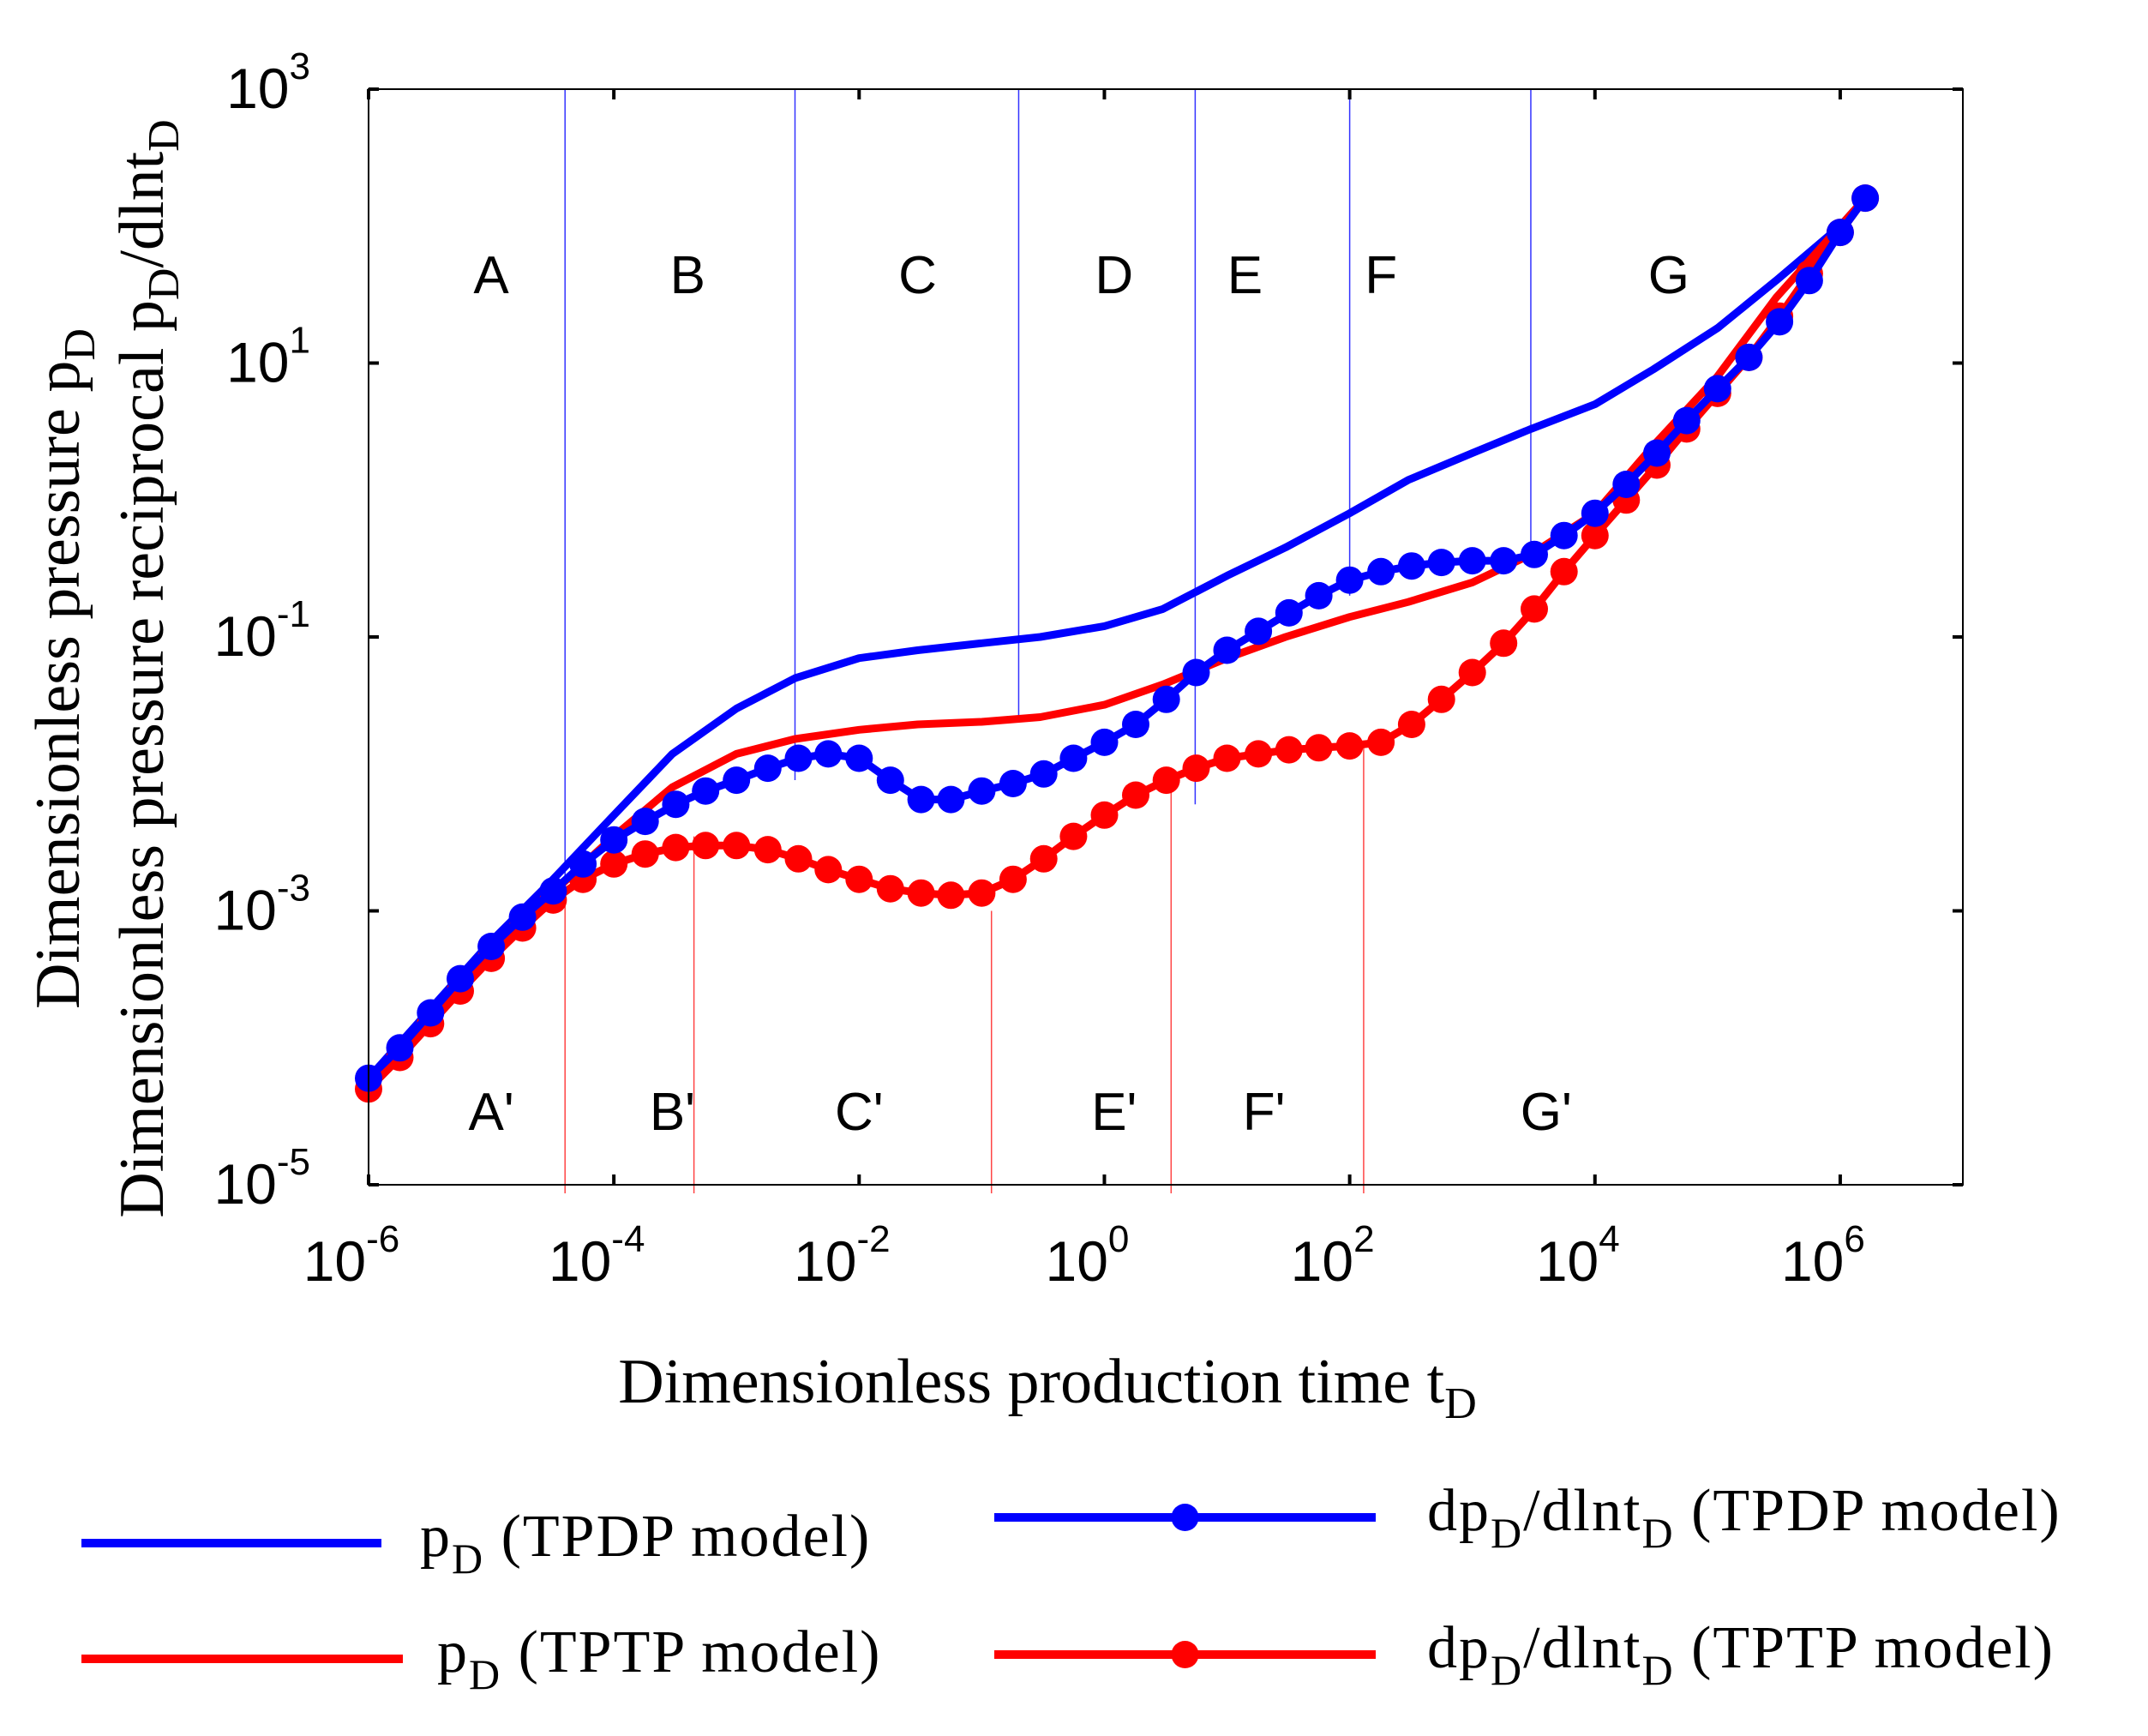 This screenshot has height=1736, width=2148. What do you see at coordinates (1868, 1511) in the screenshot?
I see `legend-label-suffix: (TPDP model)` at bounding box center [1868, 1511].